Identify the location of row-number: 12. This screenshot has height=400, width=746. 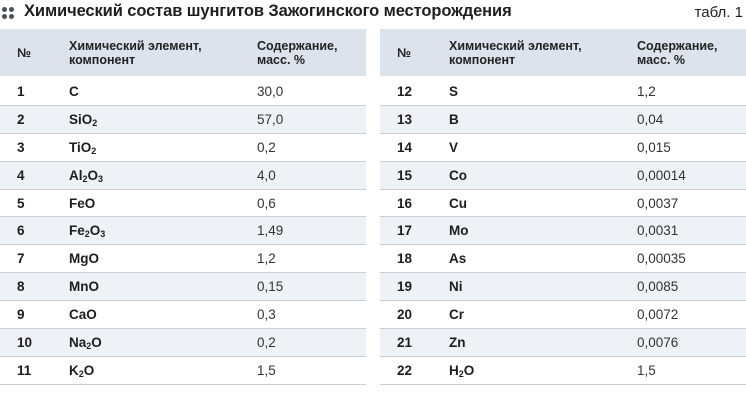
(406, 91).